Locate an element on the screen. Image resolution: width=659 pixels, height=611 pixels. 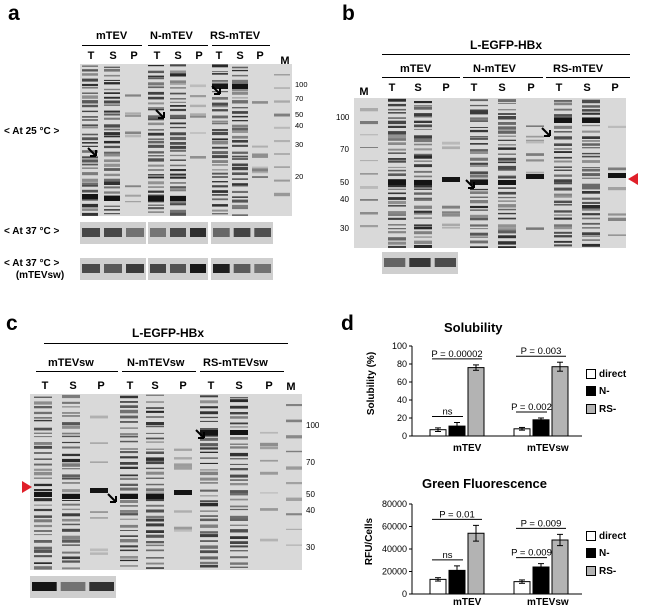
y-tick-label: 40 is located at coordinates (402, 400).